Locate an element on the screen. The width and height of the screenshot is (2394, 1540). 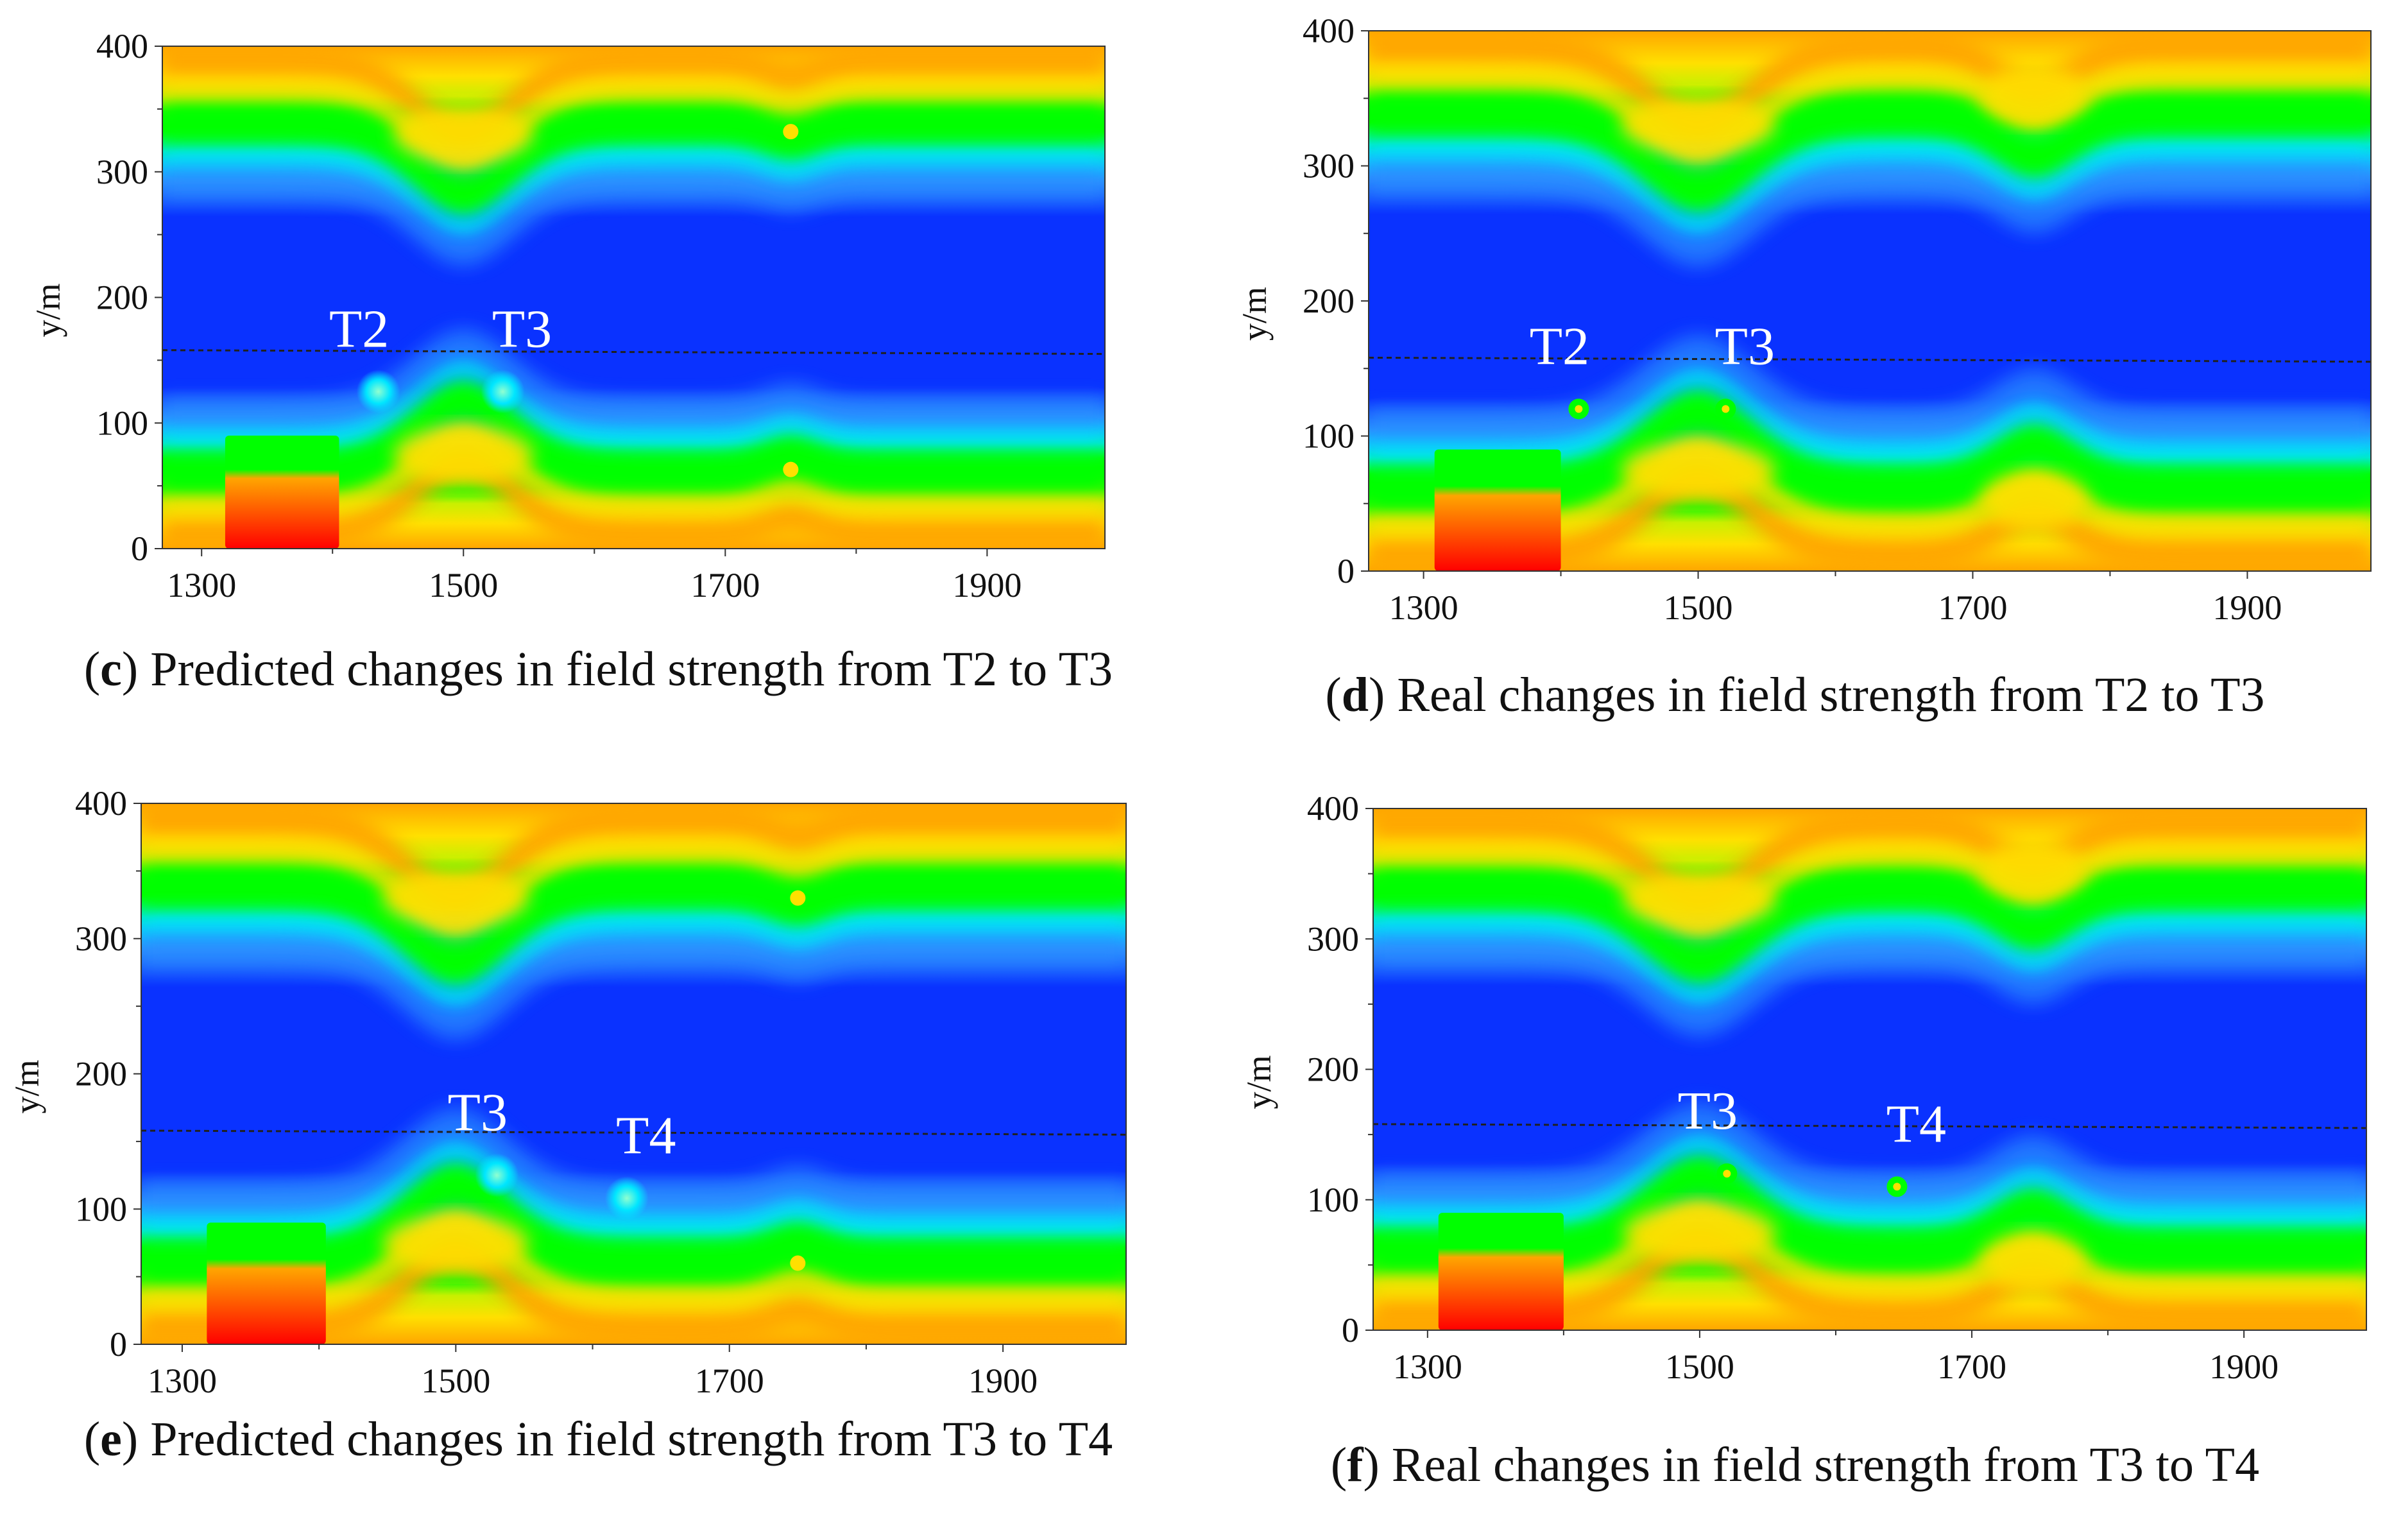
upper-bump-core-e is located at coordinates (455, 898).